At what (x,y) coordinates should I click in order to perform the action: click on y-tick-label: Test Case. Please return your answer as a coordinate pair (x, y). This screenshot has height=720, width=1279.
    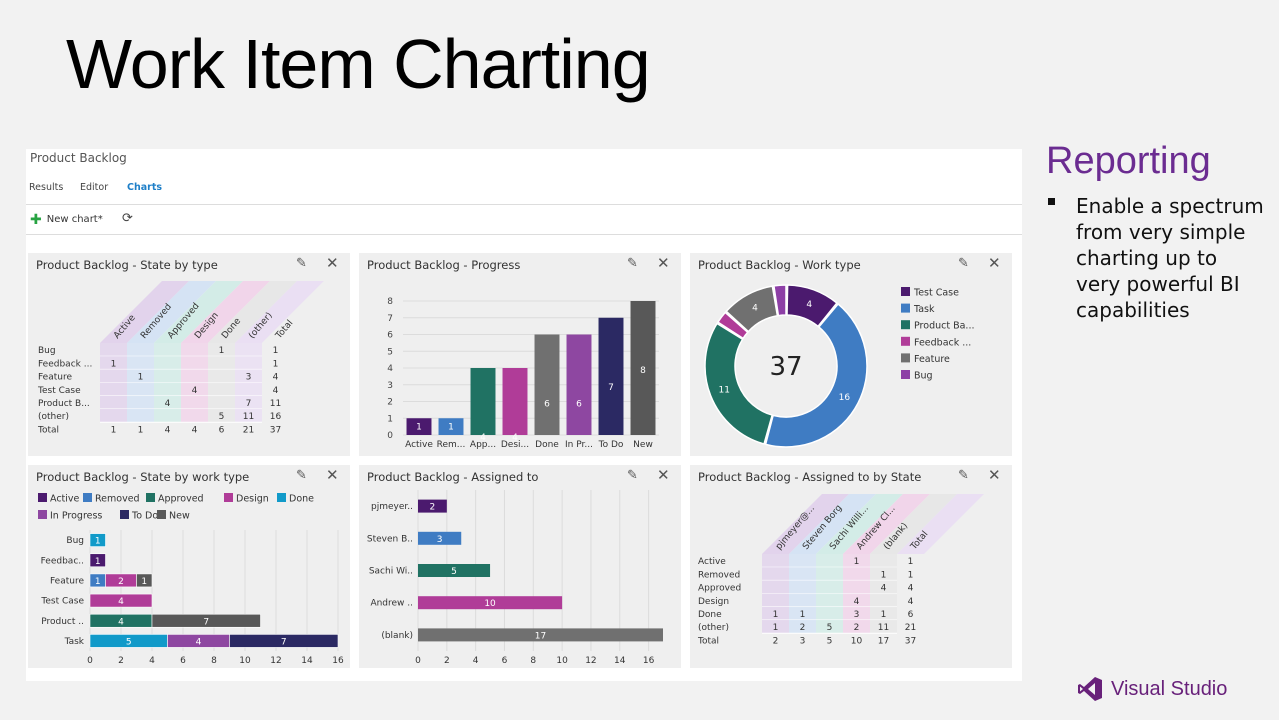
    Looking at the image, I should click on (62, 602).